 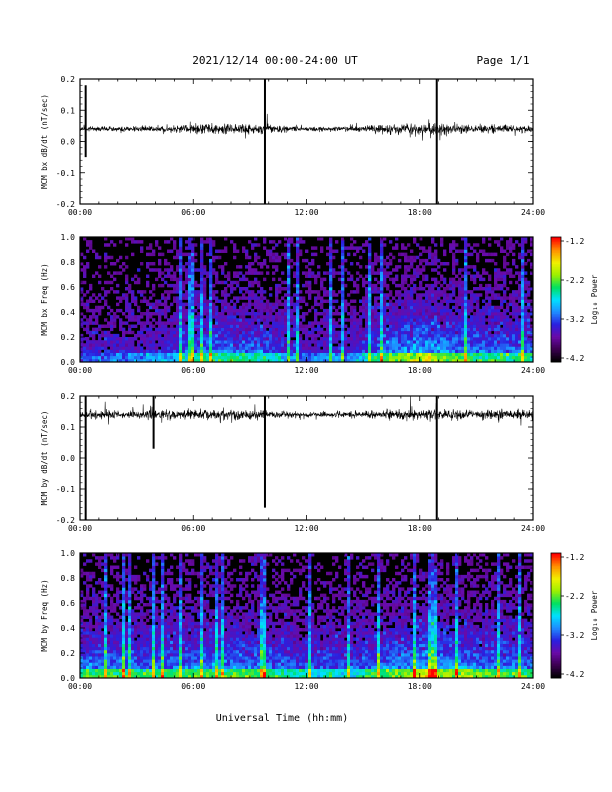 What do you see at coordinates (44, 299) in the screenshot?
I see `y-axis-label: MCM bx Freq (Hz)` at bounding box center [44, 299].